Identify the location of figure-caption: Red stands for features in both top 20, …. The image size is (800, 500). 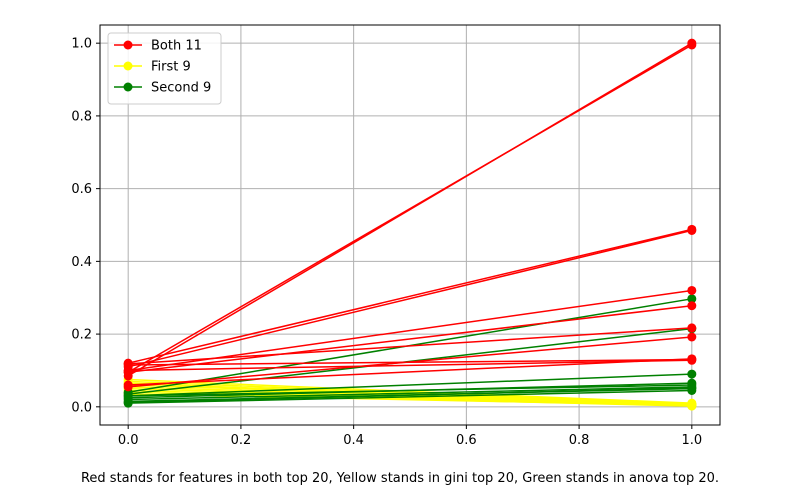
(400, 478).